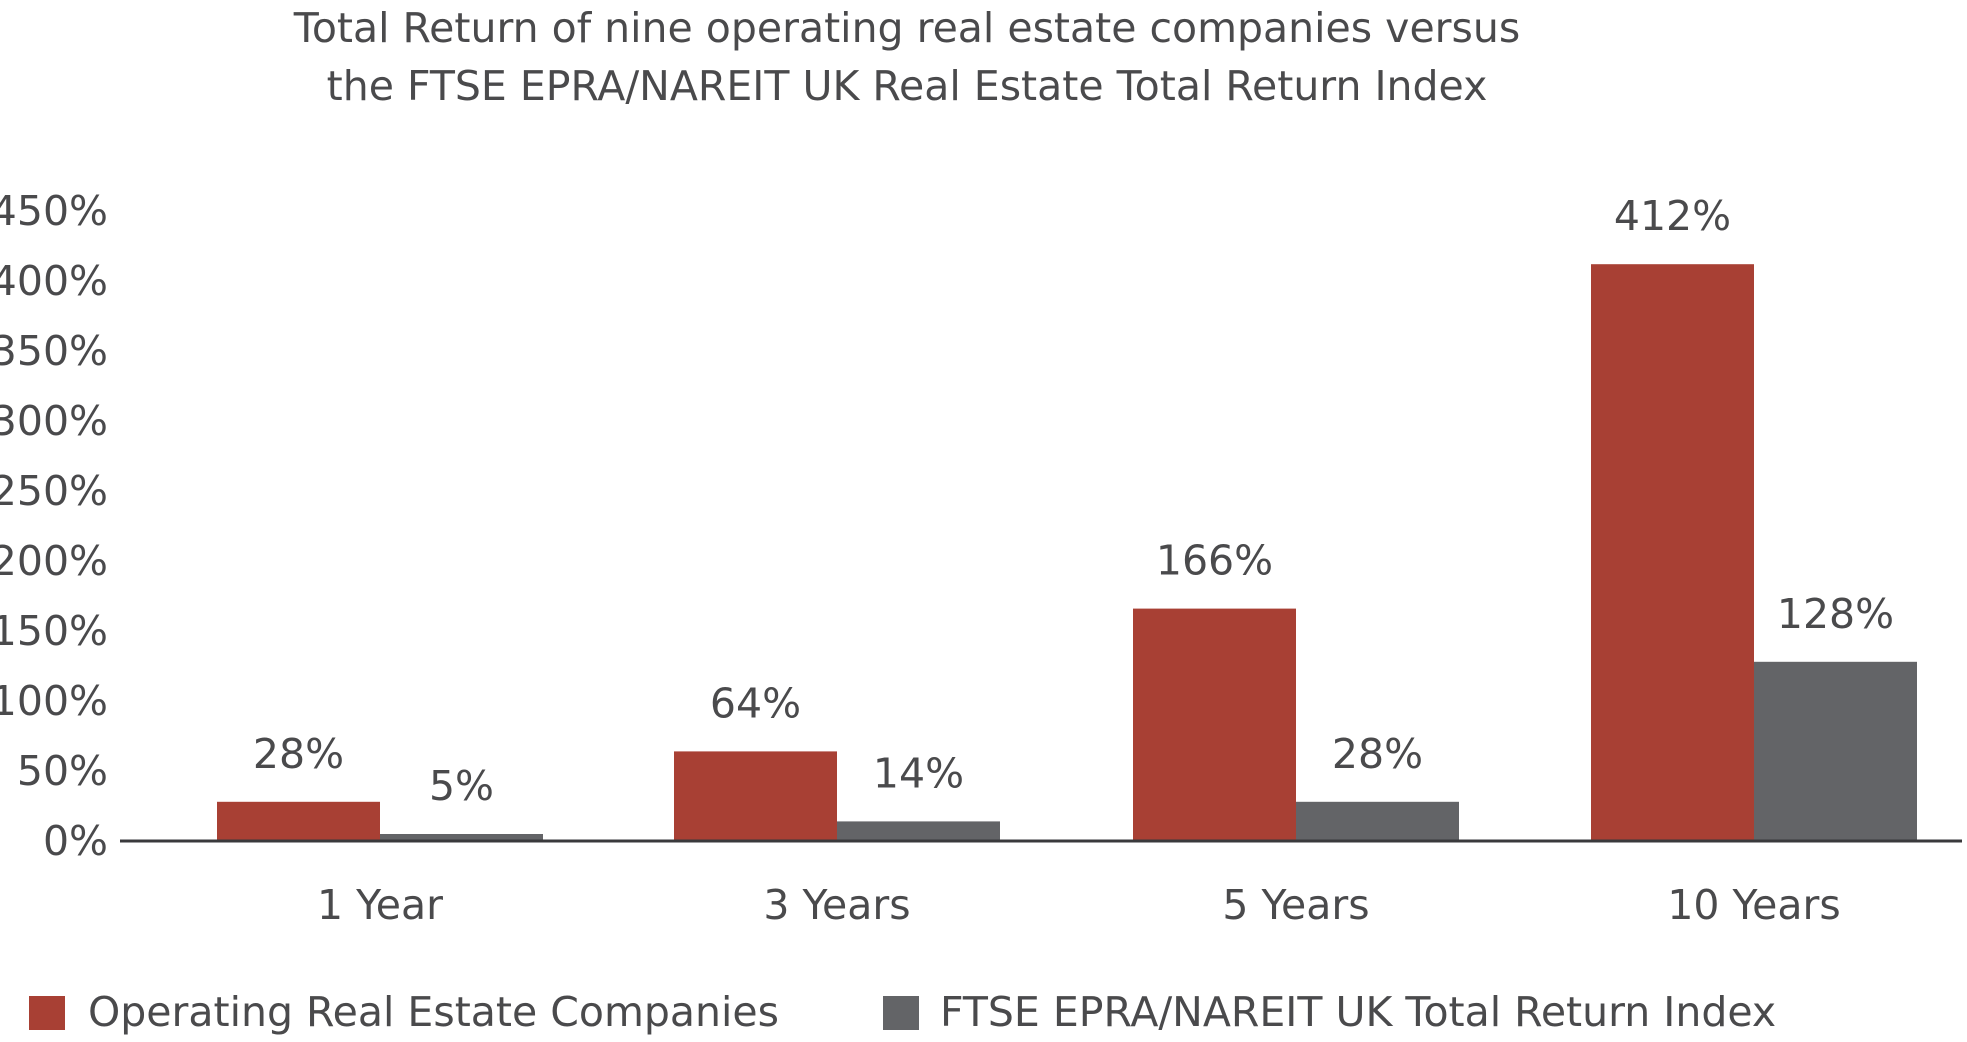 This screenshot has height=1042, width=1967. I want to click on data-label: 14%, so click(918, 773).